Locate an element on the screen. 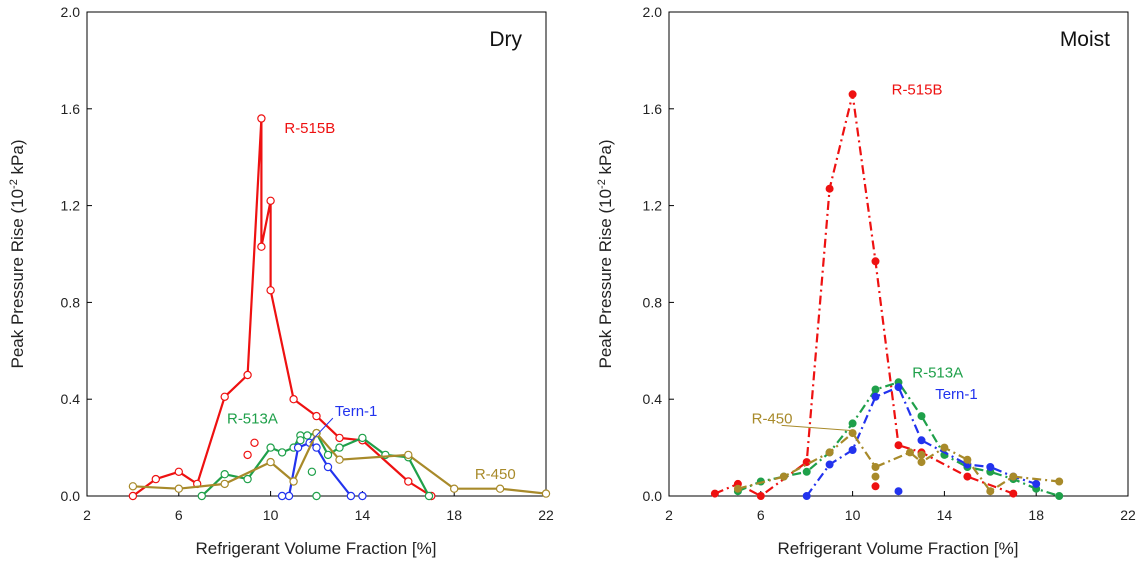 The height and width of the screenshot is (566, 1139). panel-tag-moist: Moist is located at coordinates (1085, 39).